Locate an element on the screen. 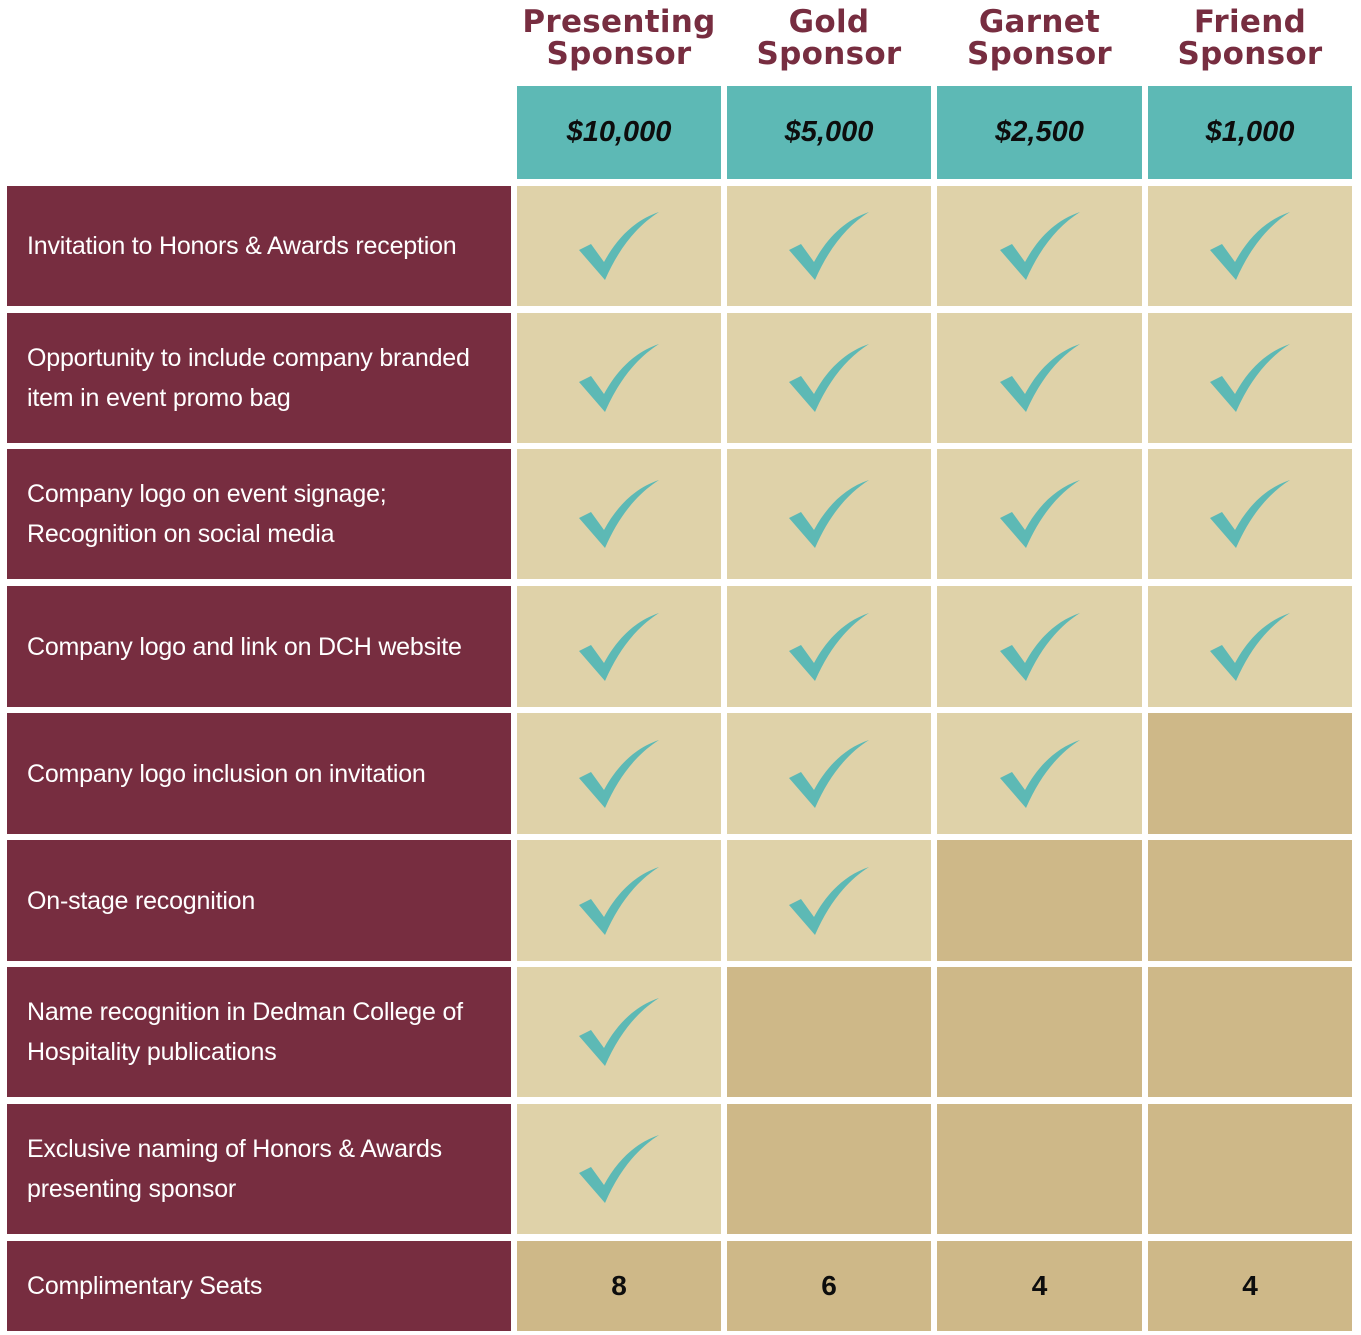 Image resolution: width=1361 pixels, height=1335 pixels. seats-cell-3: 4 is located at coordinates (1039, 1286).